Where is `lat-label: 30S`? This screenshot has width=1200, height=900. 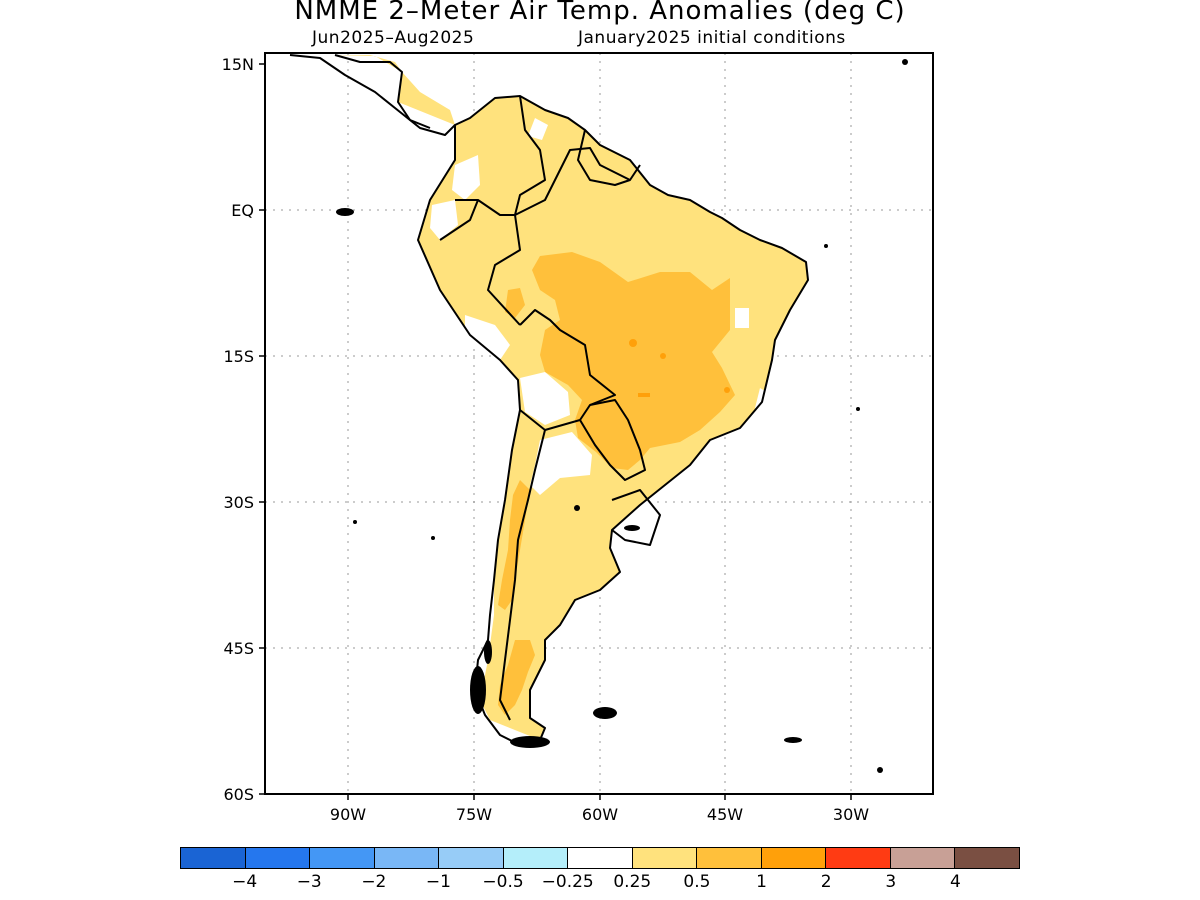
lat-label: 30S is located at coordinates (238, 502).